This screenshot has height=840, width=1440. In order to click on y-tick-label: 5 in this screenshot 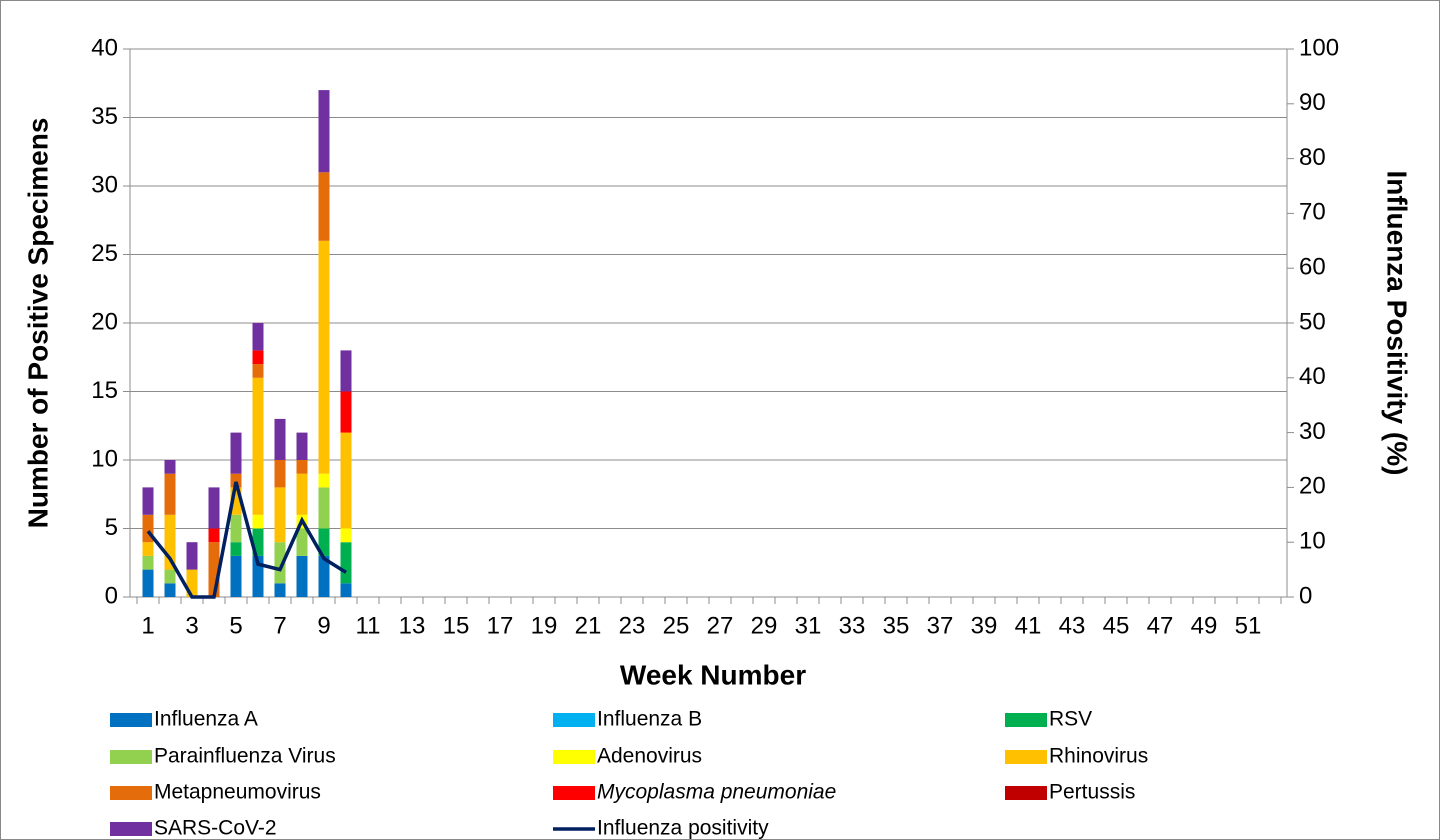, I will do `click(111, 527)`.